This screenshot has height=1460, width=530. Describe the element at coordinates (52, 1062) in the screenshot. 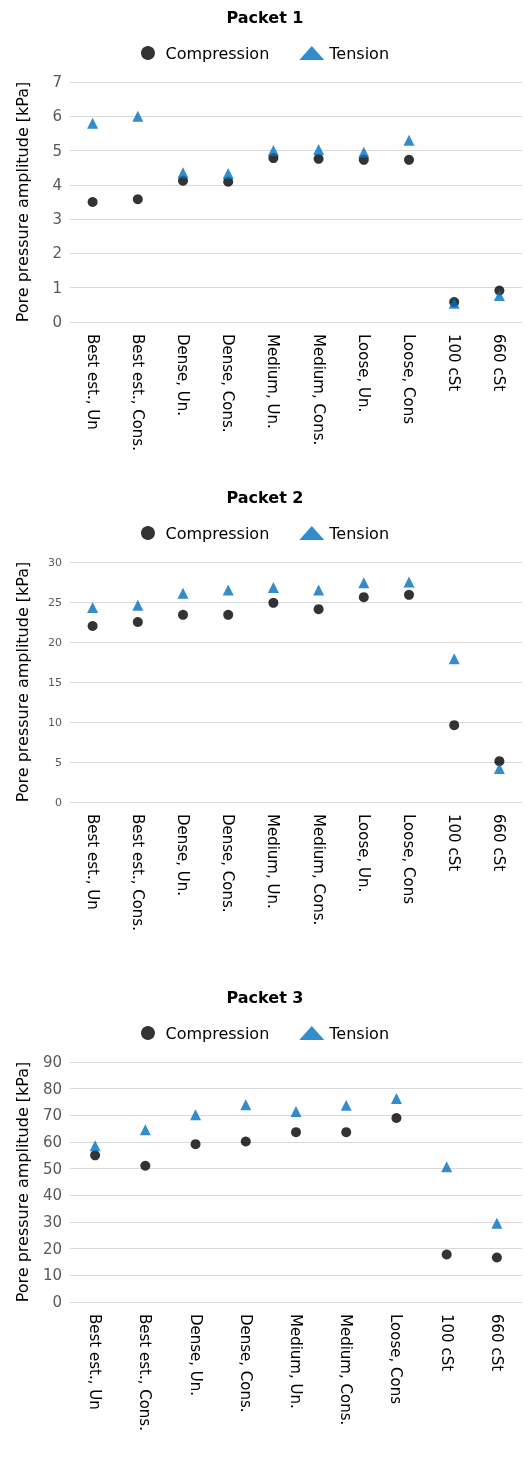

I see `y-tick-label: 90` at that location.